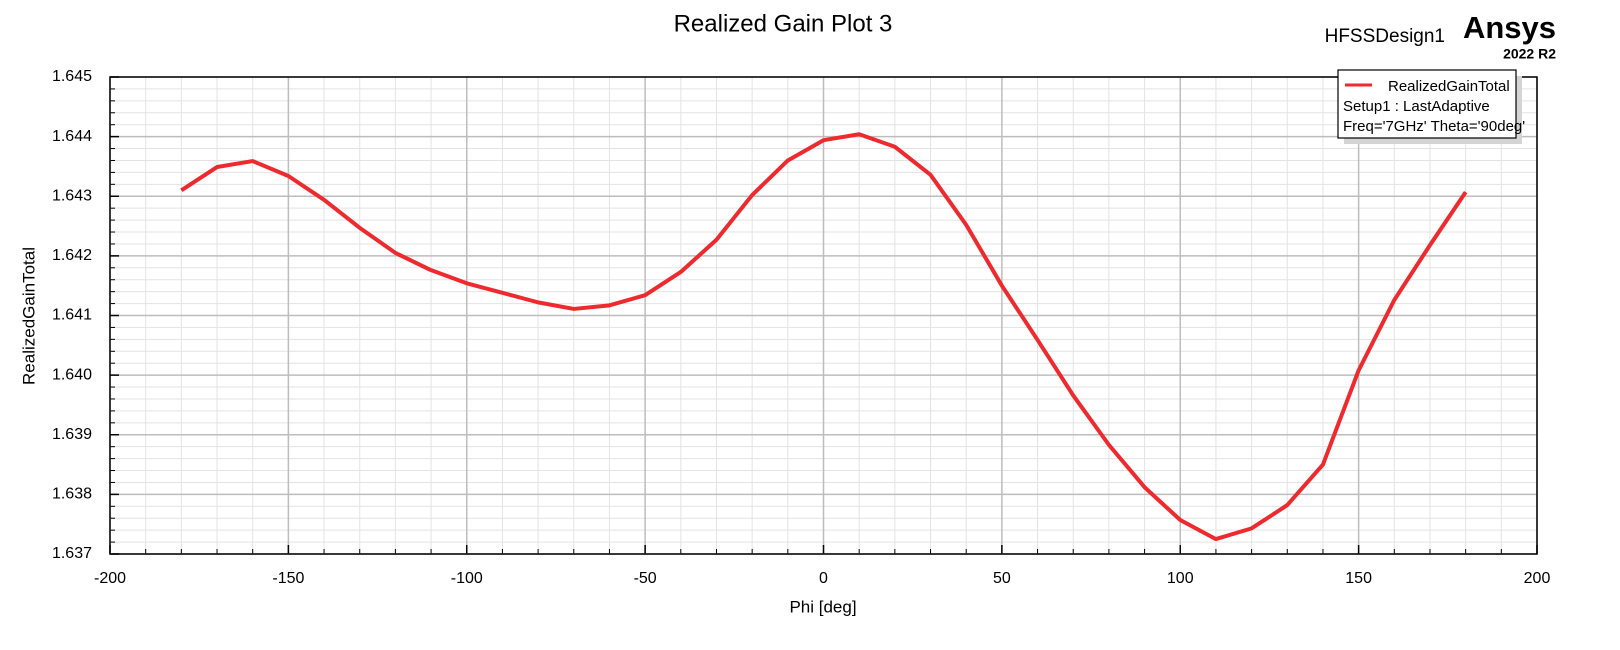 The height and width of the screenshot is (650, 1620). I want to click on version: 2022 R2, so click(1529, 54).